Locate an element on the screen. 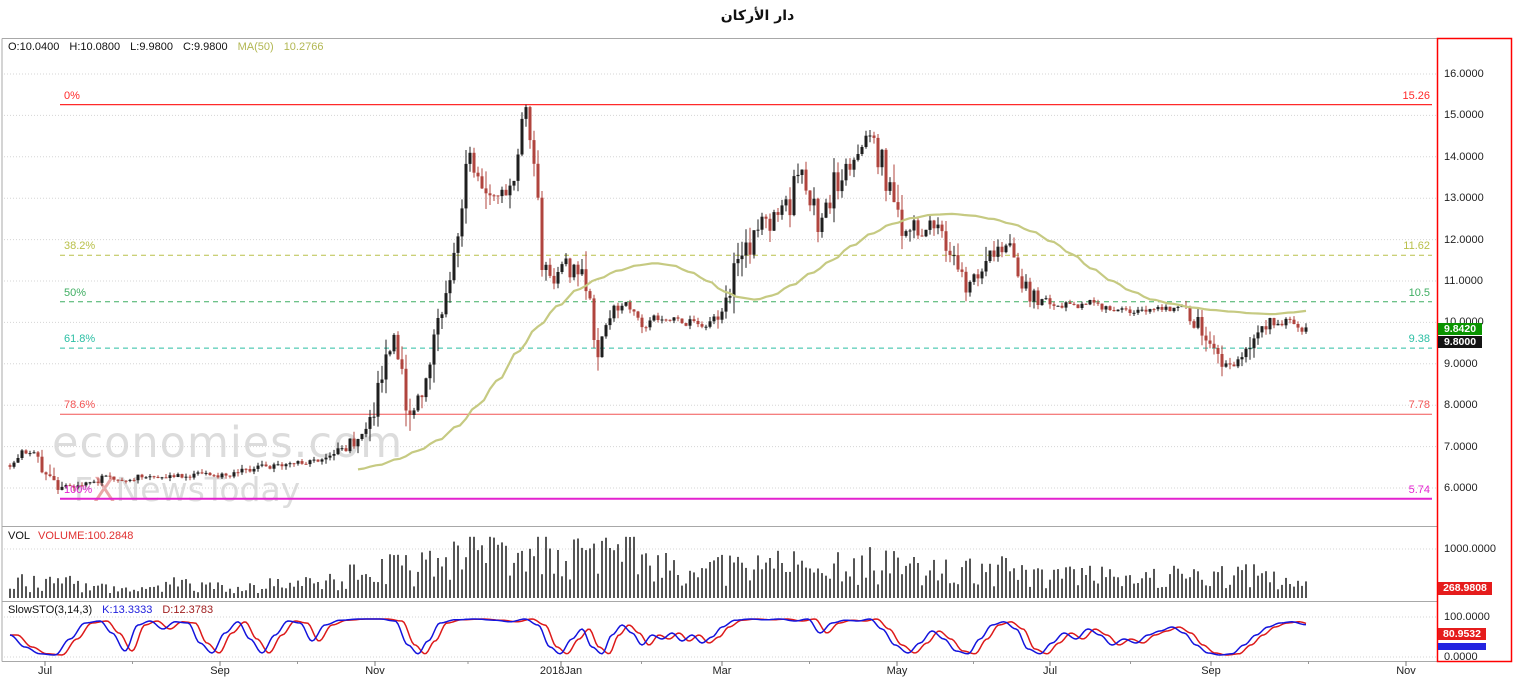 The width and height of the screenshot is (1515, 679). watermark-line1: economies.com is located at coordinates (228, 443).